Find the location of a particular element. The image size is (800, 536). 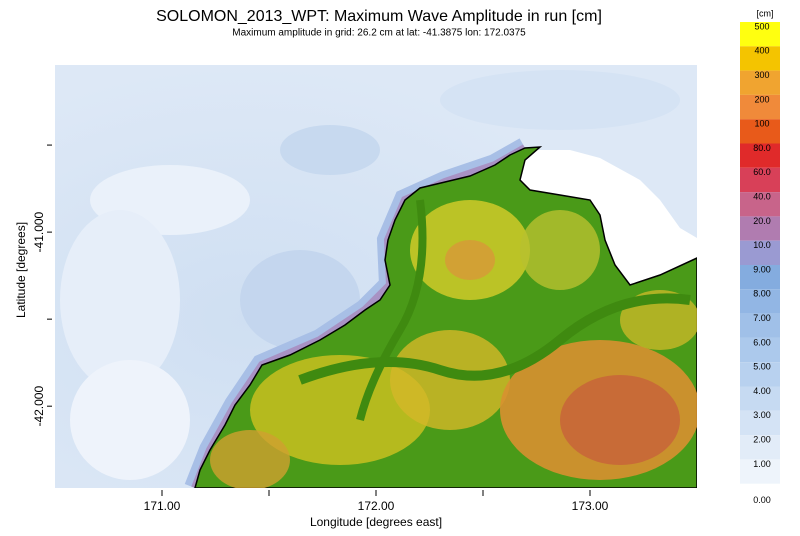

colorbar-label: 500 is located at coordinates (761, 26).